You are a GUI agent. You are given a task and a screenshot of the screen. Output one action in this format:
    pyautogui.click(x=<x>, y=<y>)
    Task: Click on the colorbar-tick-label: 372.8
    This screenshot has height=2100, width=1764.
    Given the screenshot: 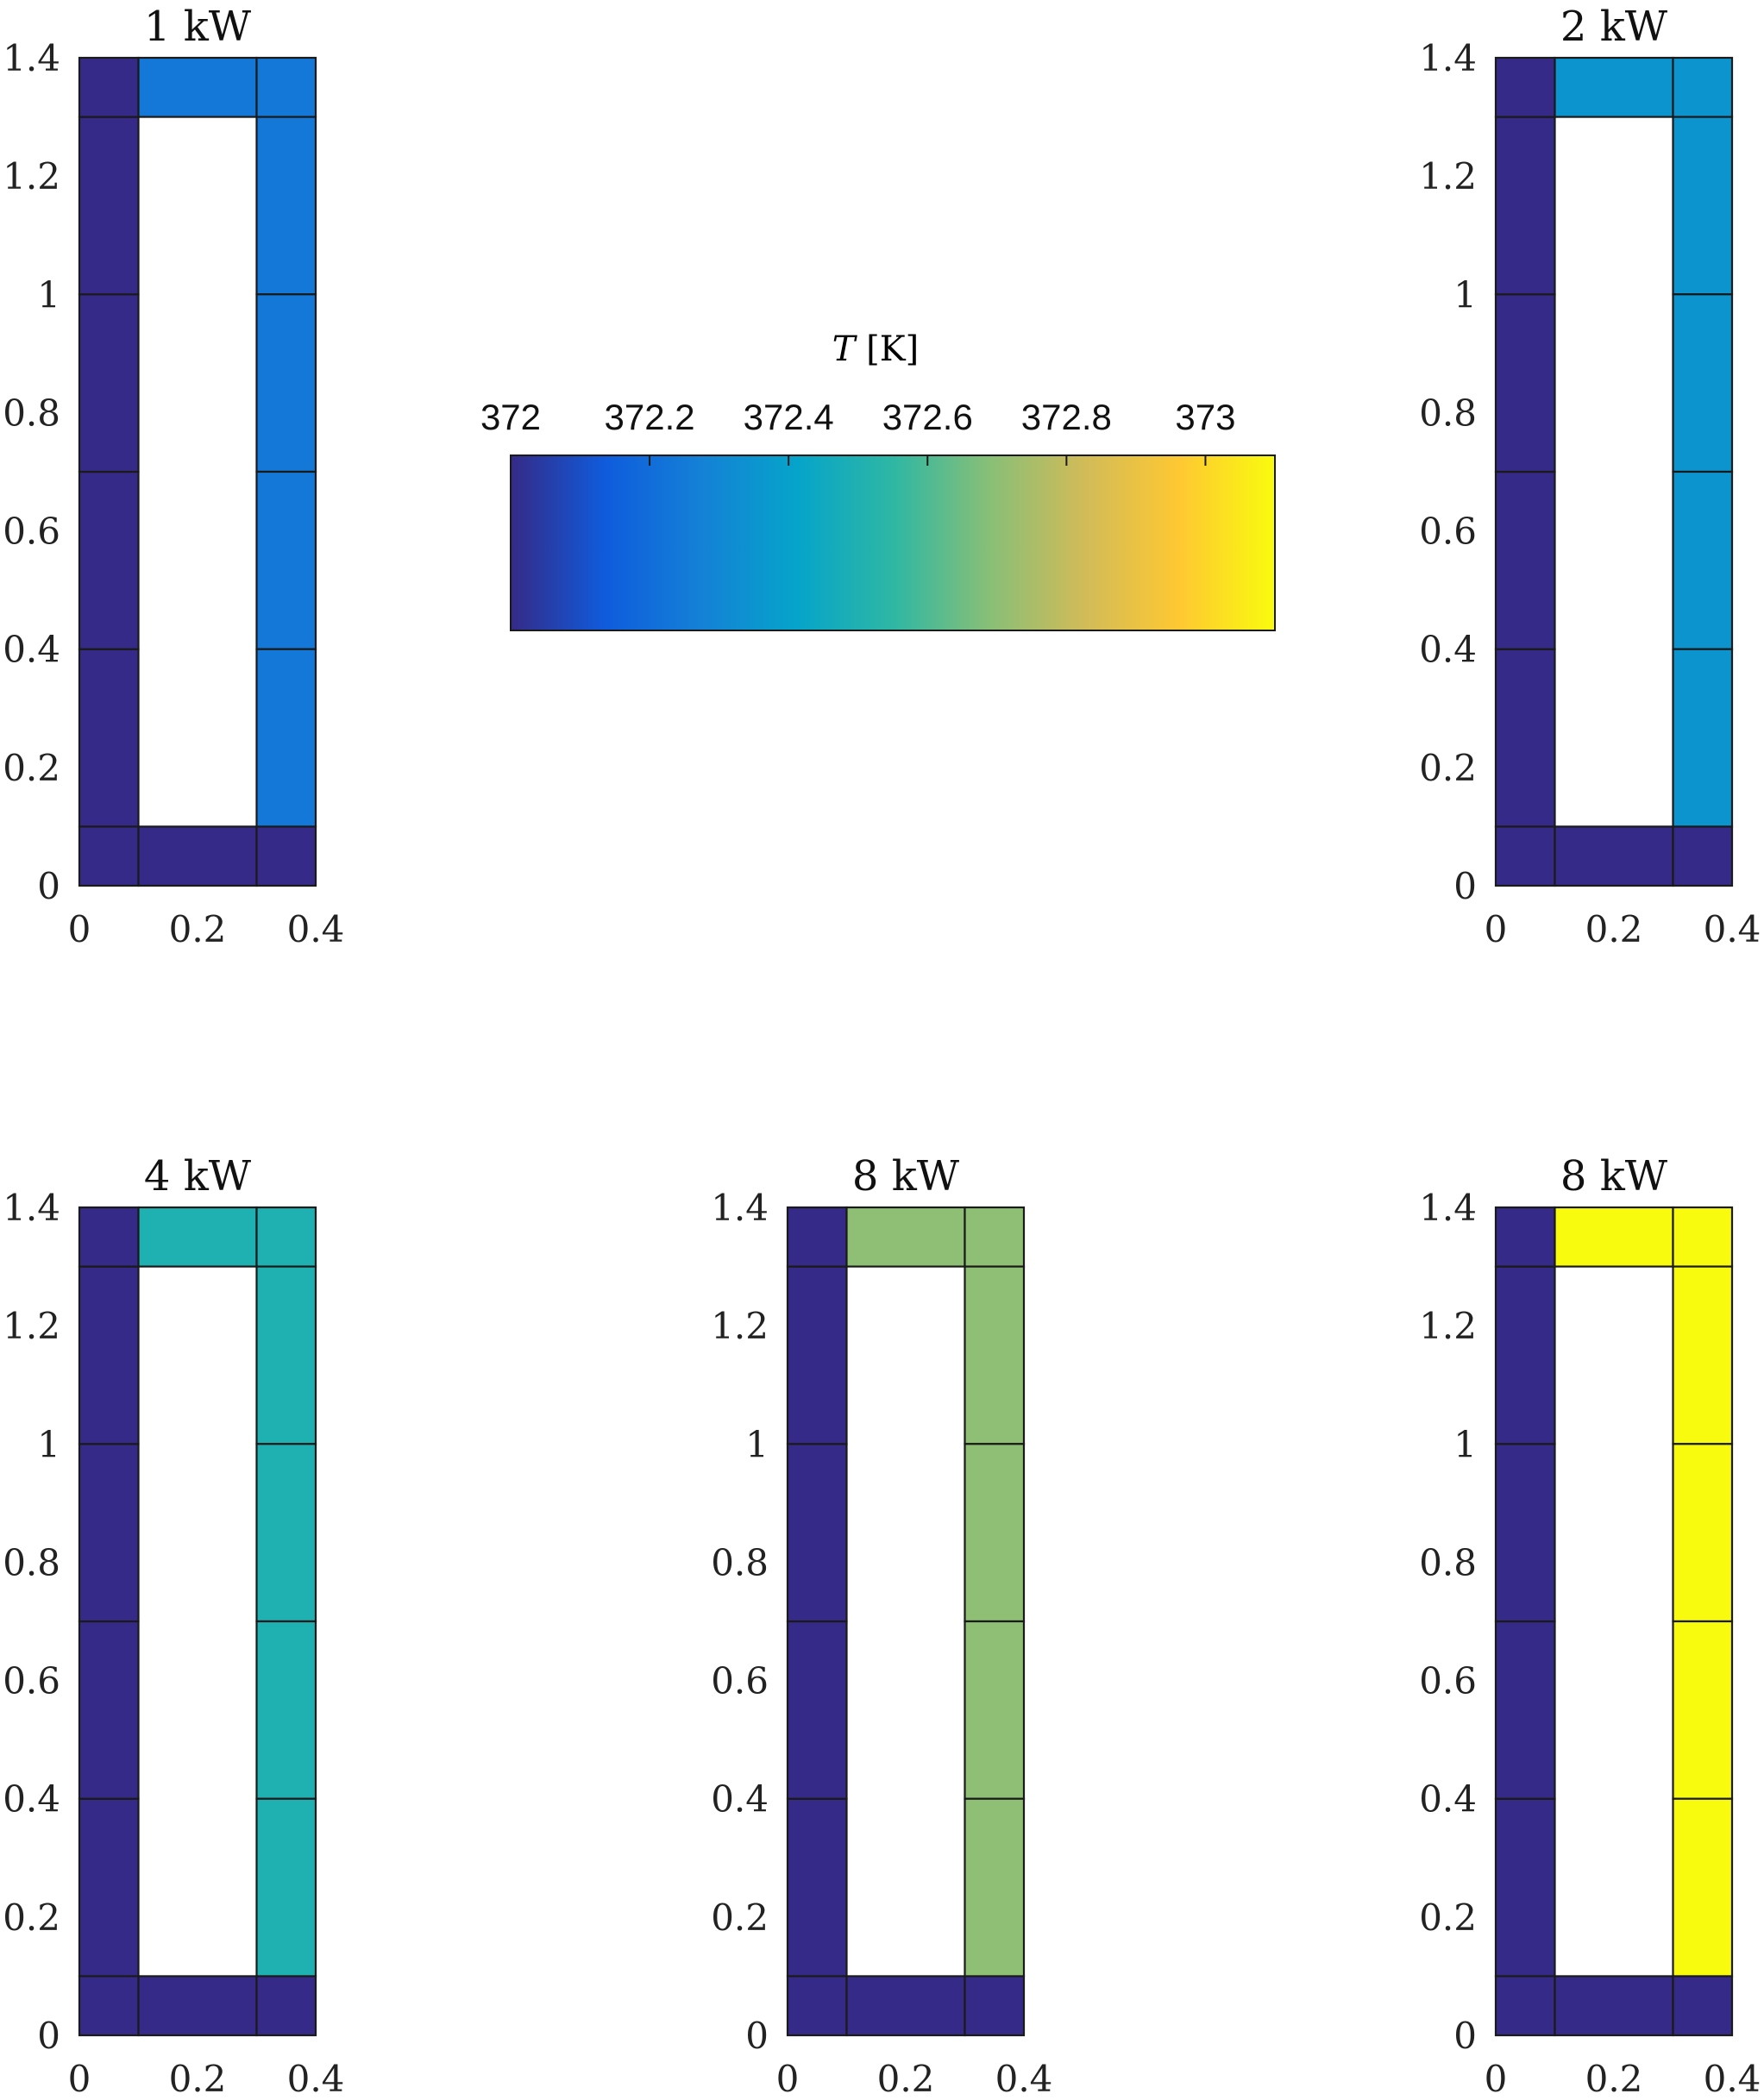 What is the action you would take?
    pyautogui.click(x=1066, y=417)
    